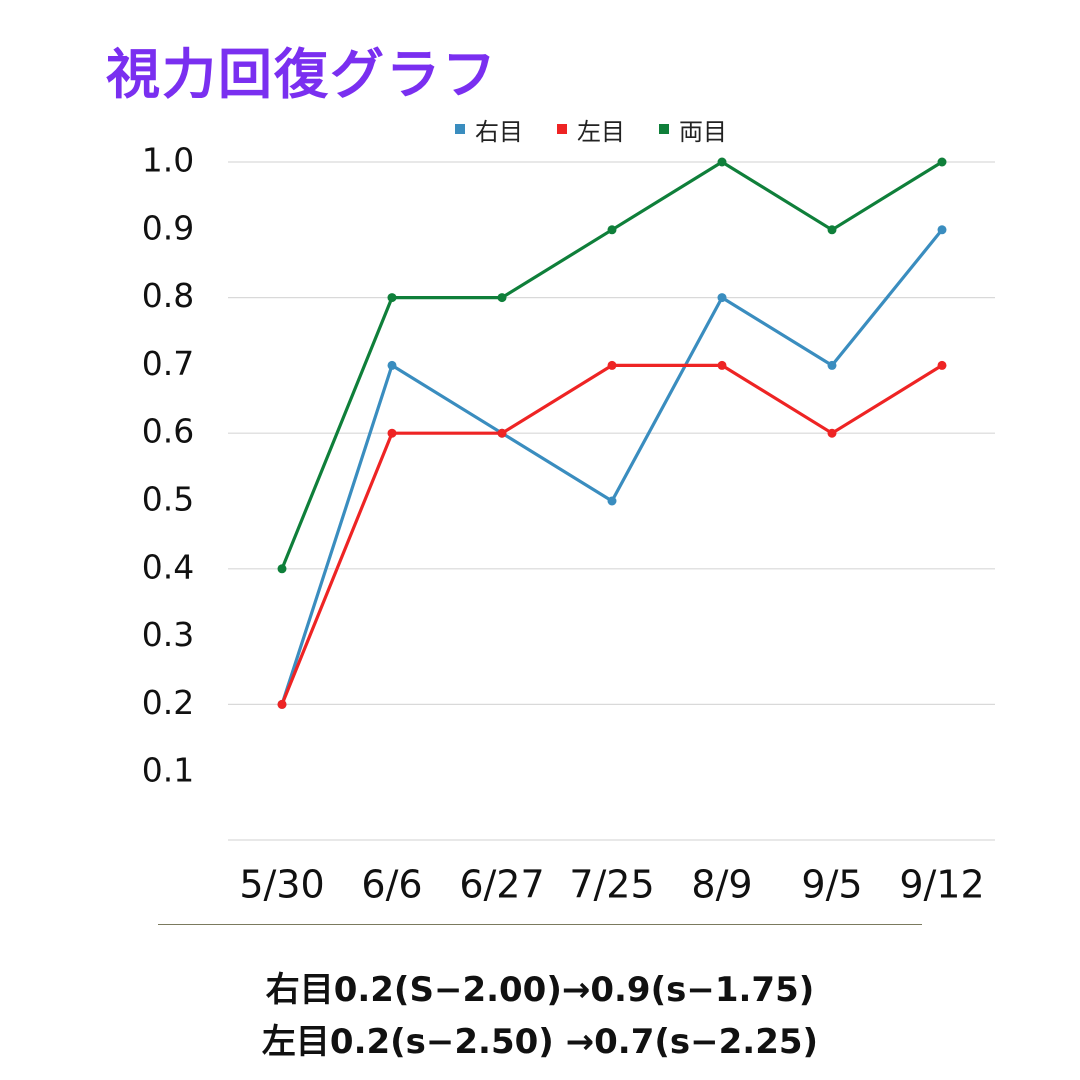 The height and width of the screenshot is (1080, 1080). I want to click on x-tick-label: 6/27, so click(501, 885).